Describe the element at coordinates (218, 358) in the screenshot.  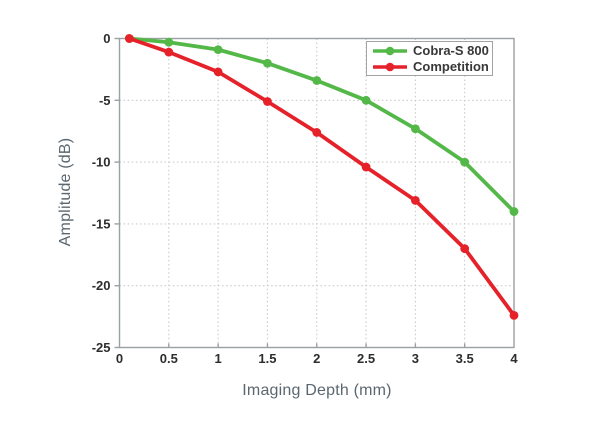
I see `x-tick-label: 1` at that location.